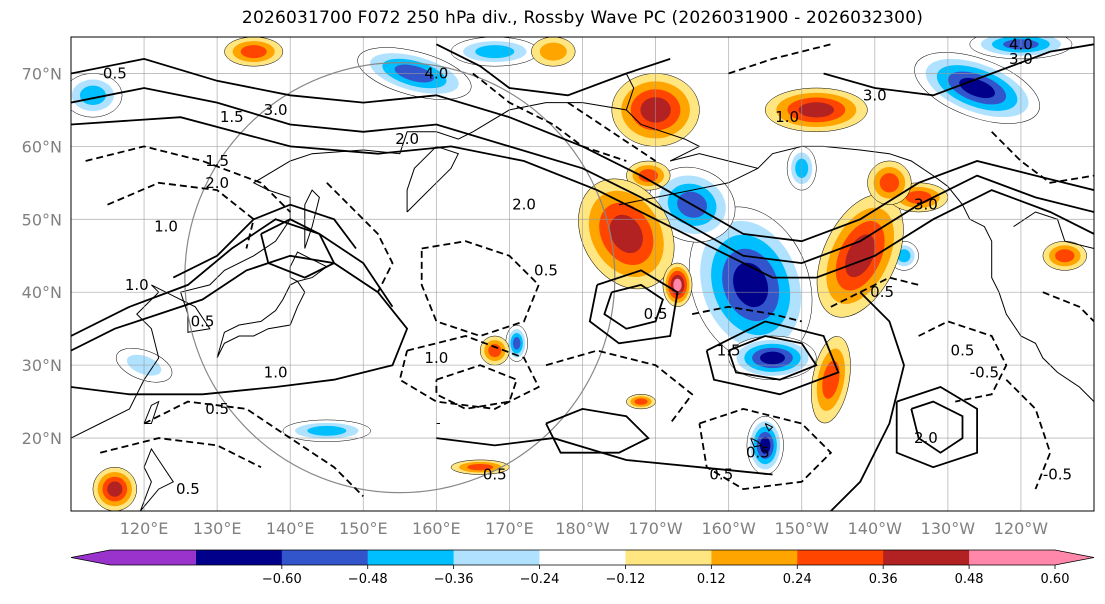  I want to click on colorbar-extend-max, so click(1031, 557).